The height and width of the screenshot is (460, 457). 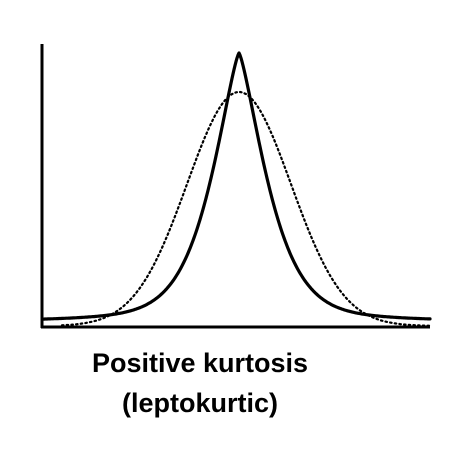 I want to click on caption-subtitle: (leptokurtic), so click(x=199, y=403).